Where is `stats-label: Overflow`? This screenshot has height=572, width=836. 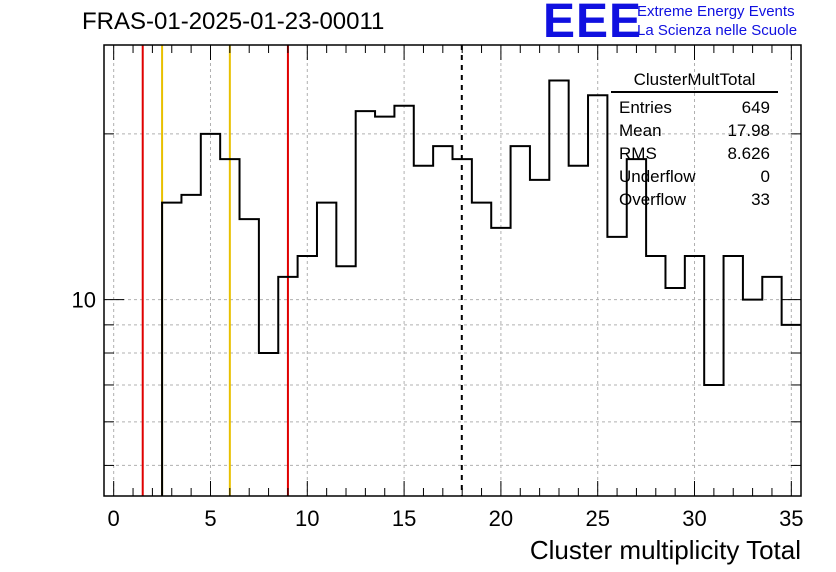 stats-label: Overflow is located at coordinates (653, 199).